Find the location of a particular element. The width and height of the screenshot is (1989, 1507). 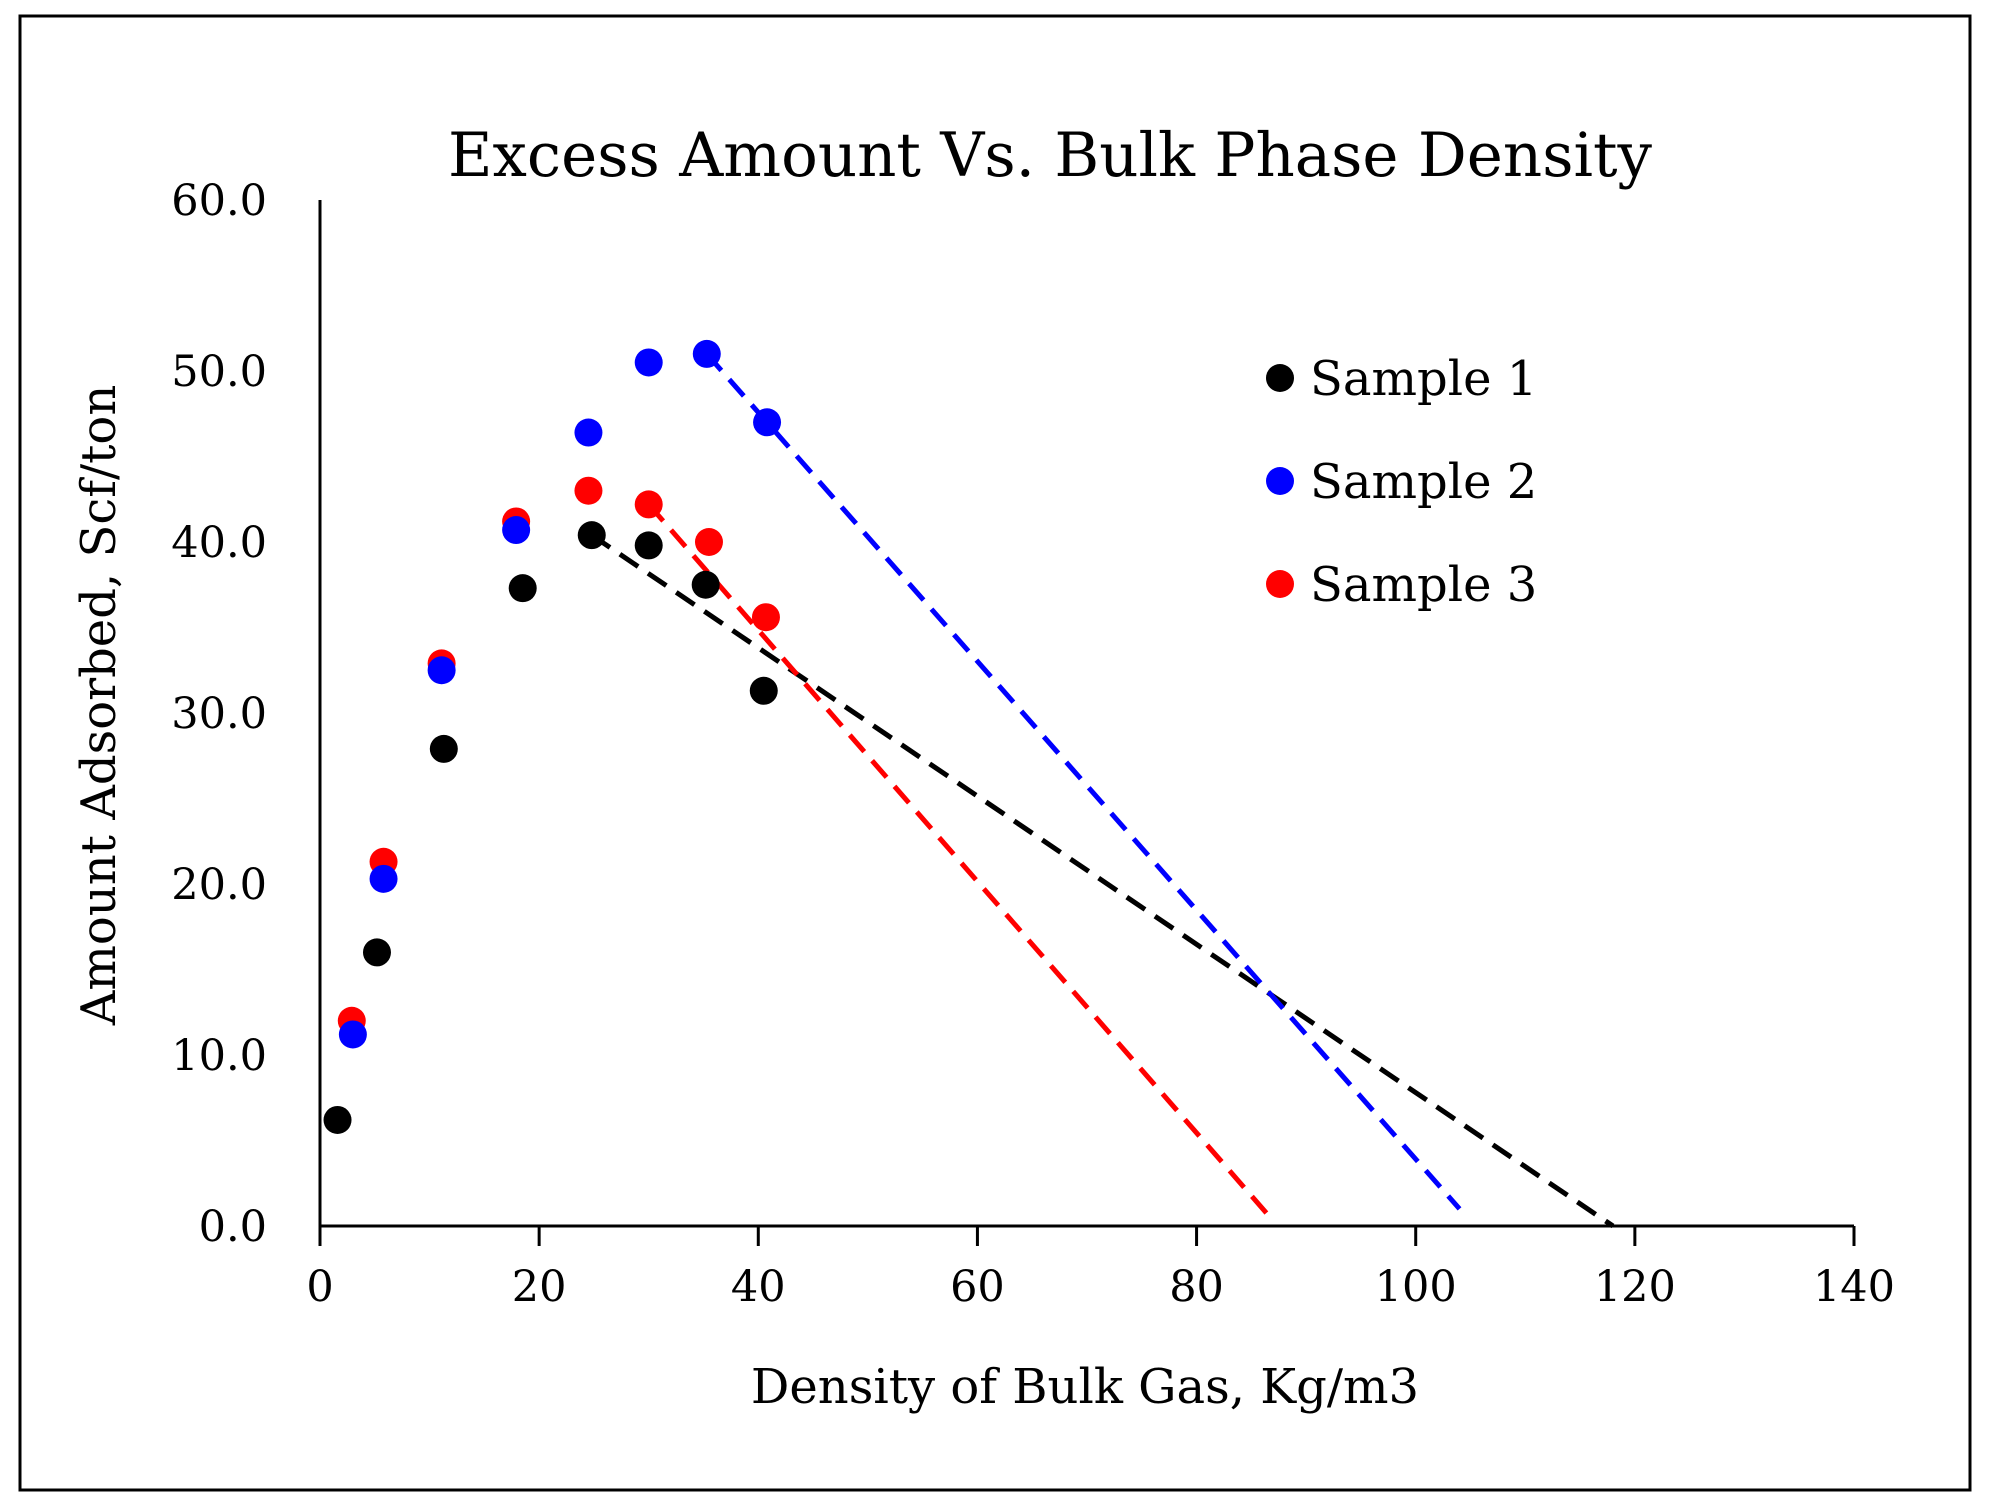

x-tick-label: 40 is located at coordinates (758, 1287).